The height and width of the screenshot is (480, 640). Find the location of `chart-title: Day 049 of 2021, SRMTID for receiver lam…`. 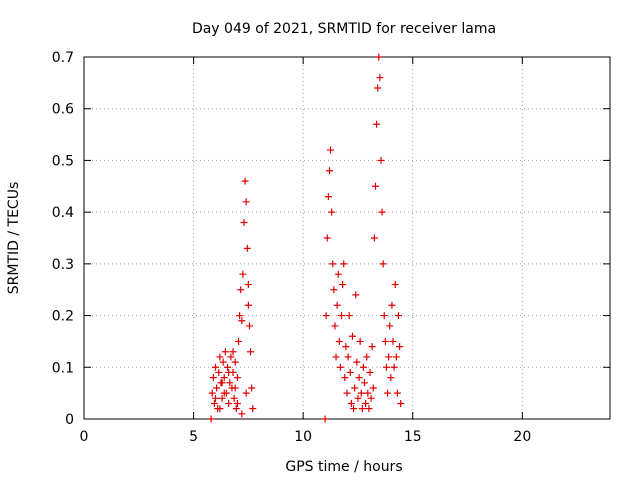

chart-title: Day 049 of 2021, SRMTID for receiver lam… is located at coordinates (344, 29).